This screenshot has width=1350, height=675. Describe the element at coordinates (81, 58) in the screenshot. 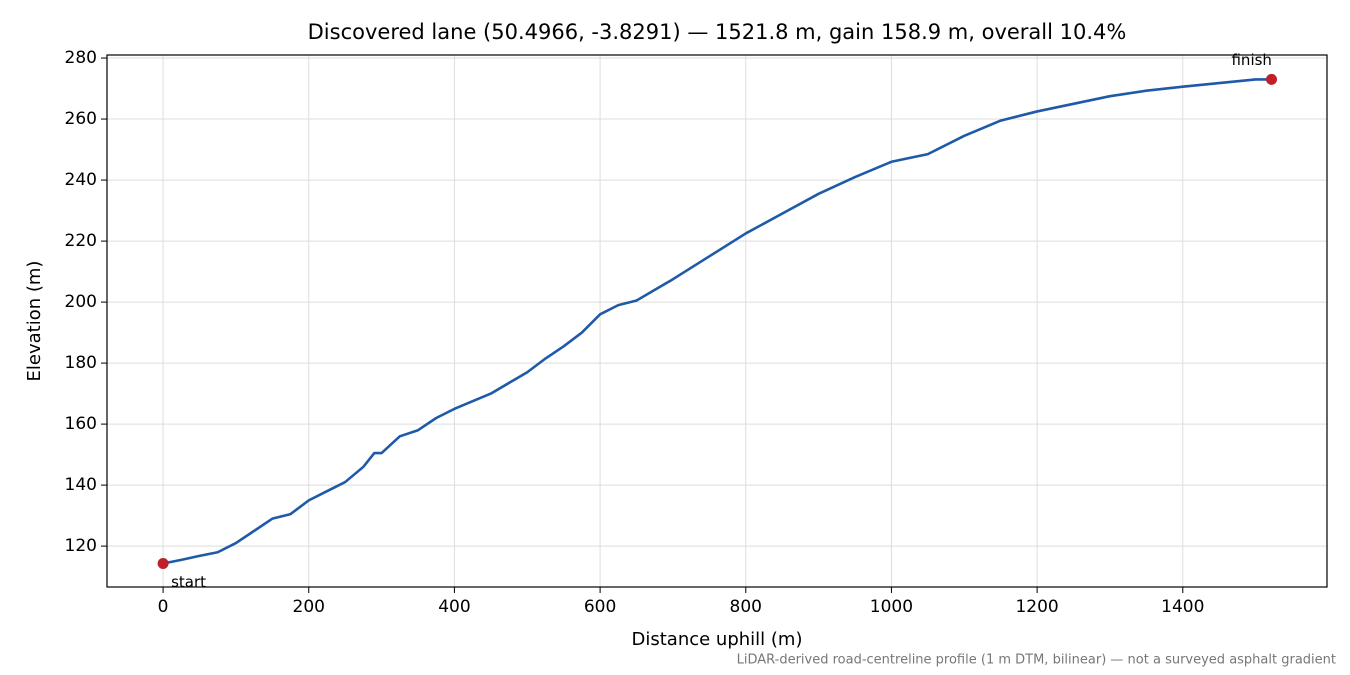

I see `y-tick-label: 280` at that location.